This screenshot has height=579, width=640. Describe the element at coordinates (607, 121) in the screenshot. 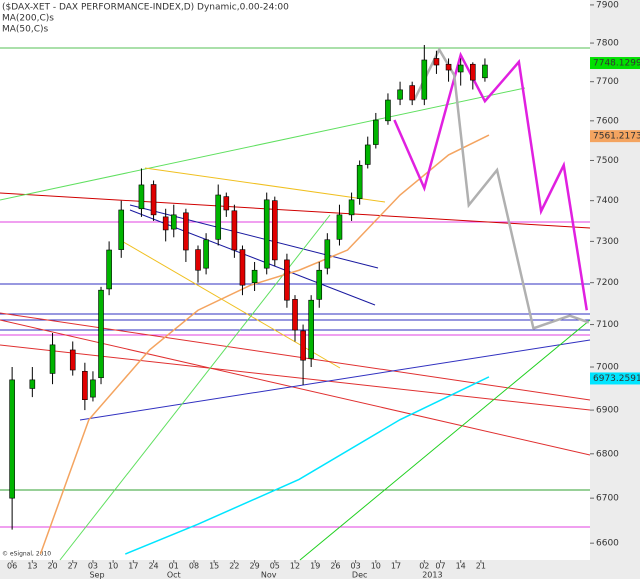

I see `y-tick-label: 7600` at that location.